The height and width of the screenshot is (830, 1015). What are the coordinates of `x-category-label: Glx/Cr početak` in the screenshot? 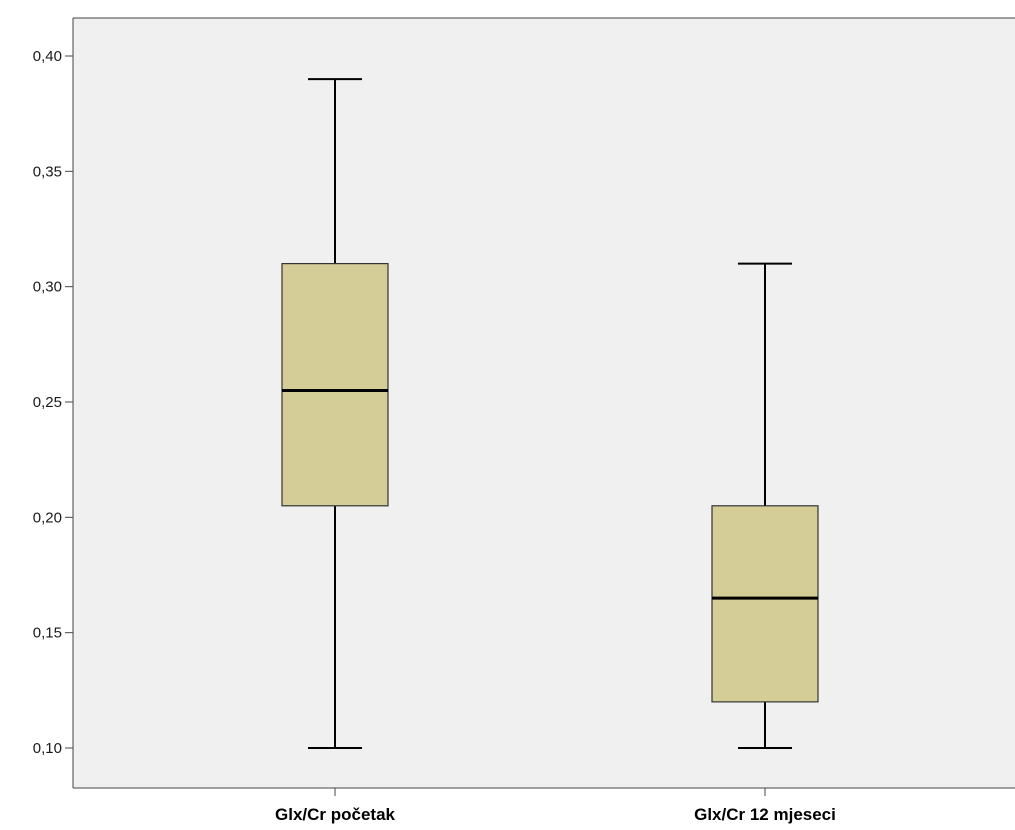 It's located at (335, 814).